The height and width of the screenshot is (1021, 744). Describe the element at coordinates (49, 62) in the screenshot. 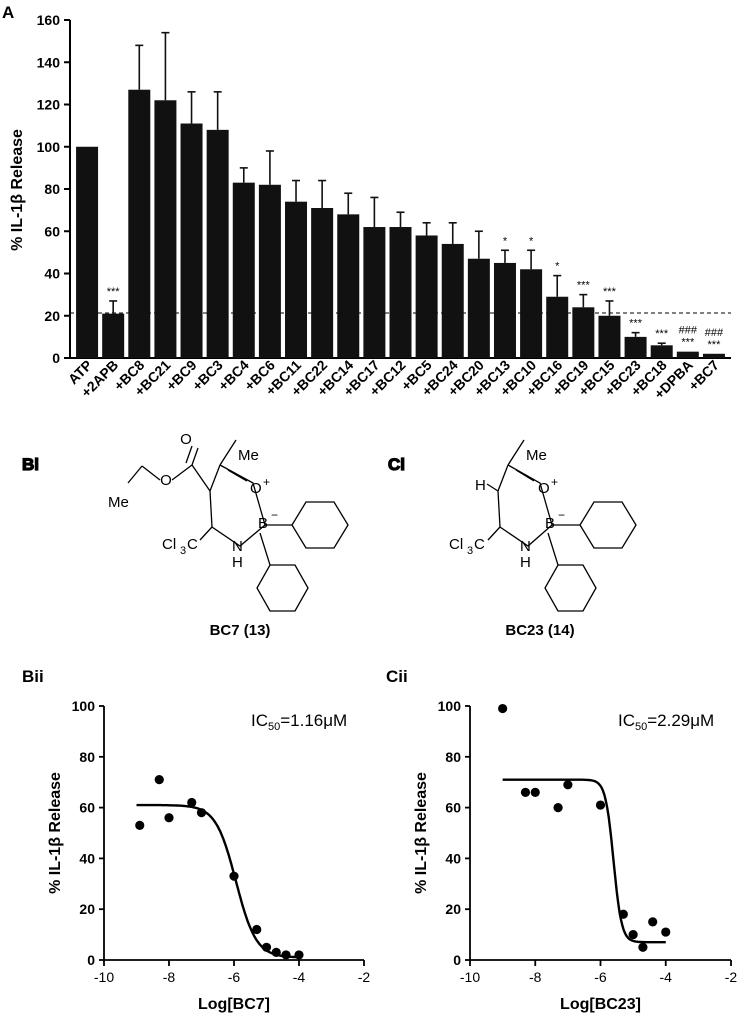

I see `y-tick-label: 140` at that location.